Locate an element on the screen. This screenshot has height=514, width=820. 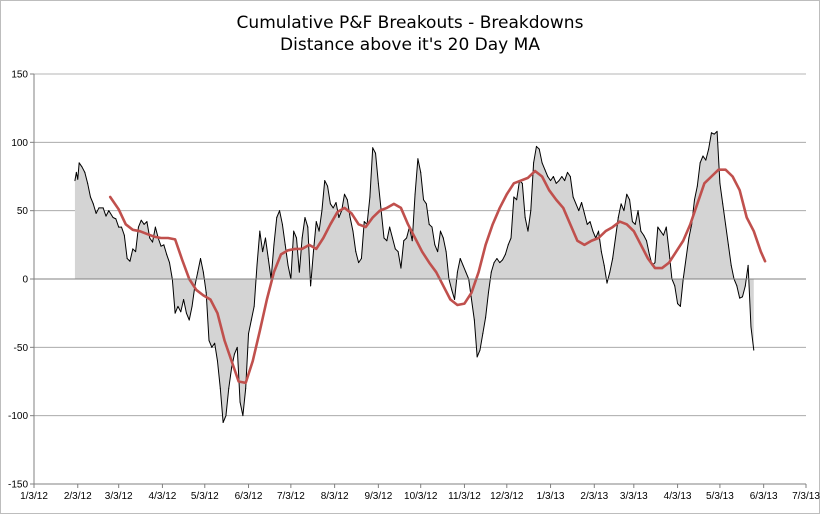
x-tick-label: 2/3/13 is located at coordinates (594, 496).